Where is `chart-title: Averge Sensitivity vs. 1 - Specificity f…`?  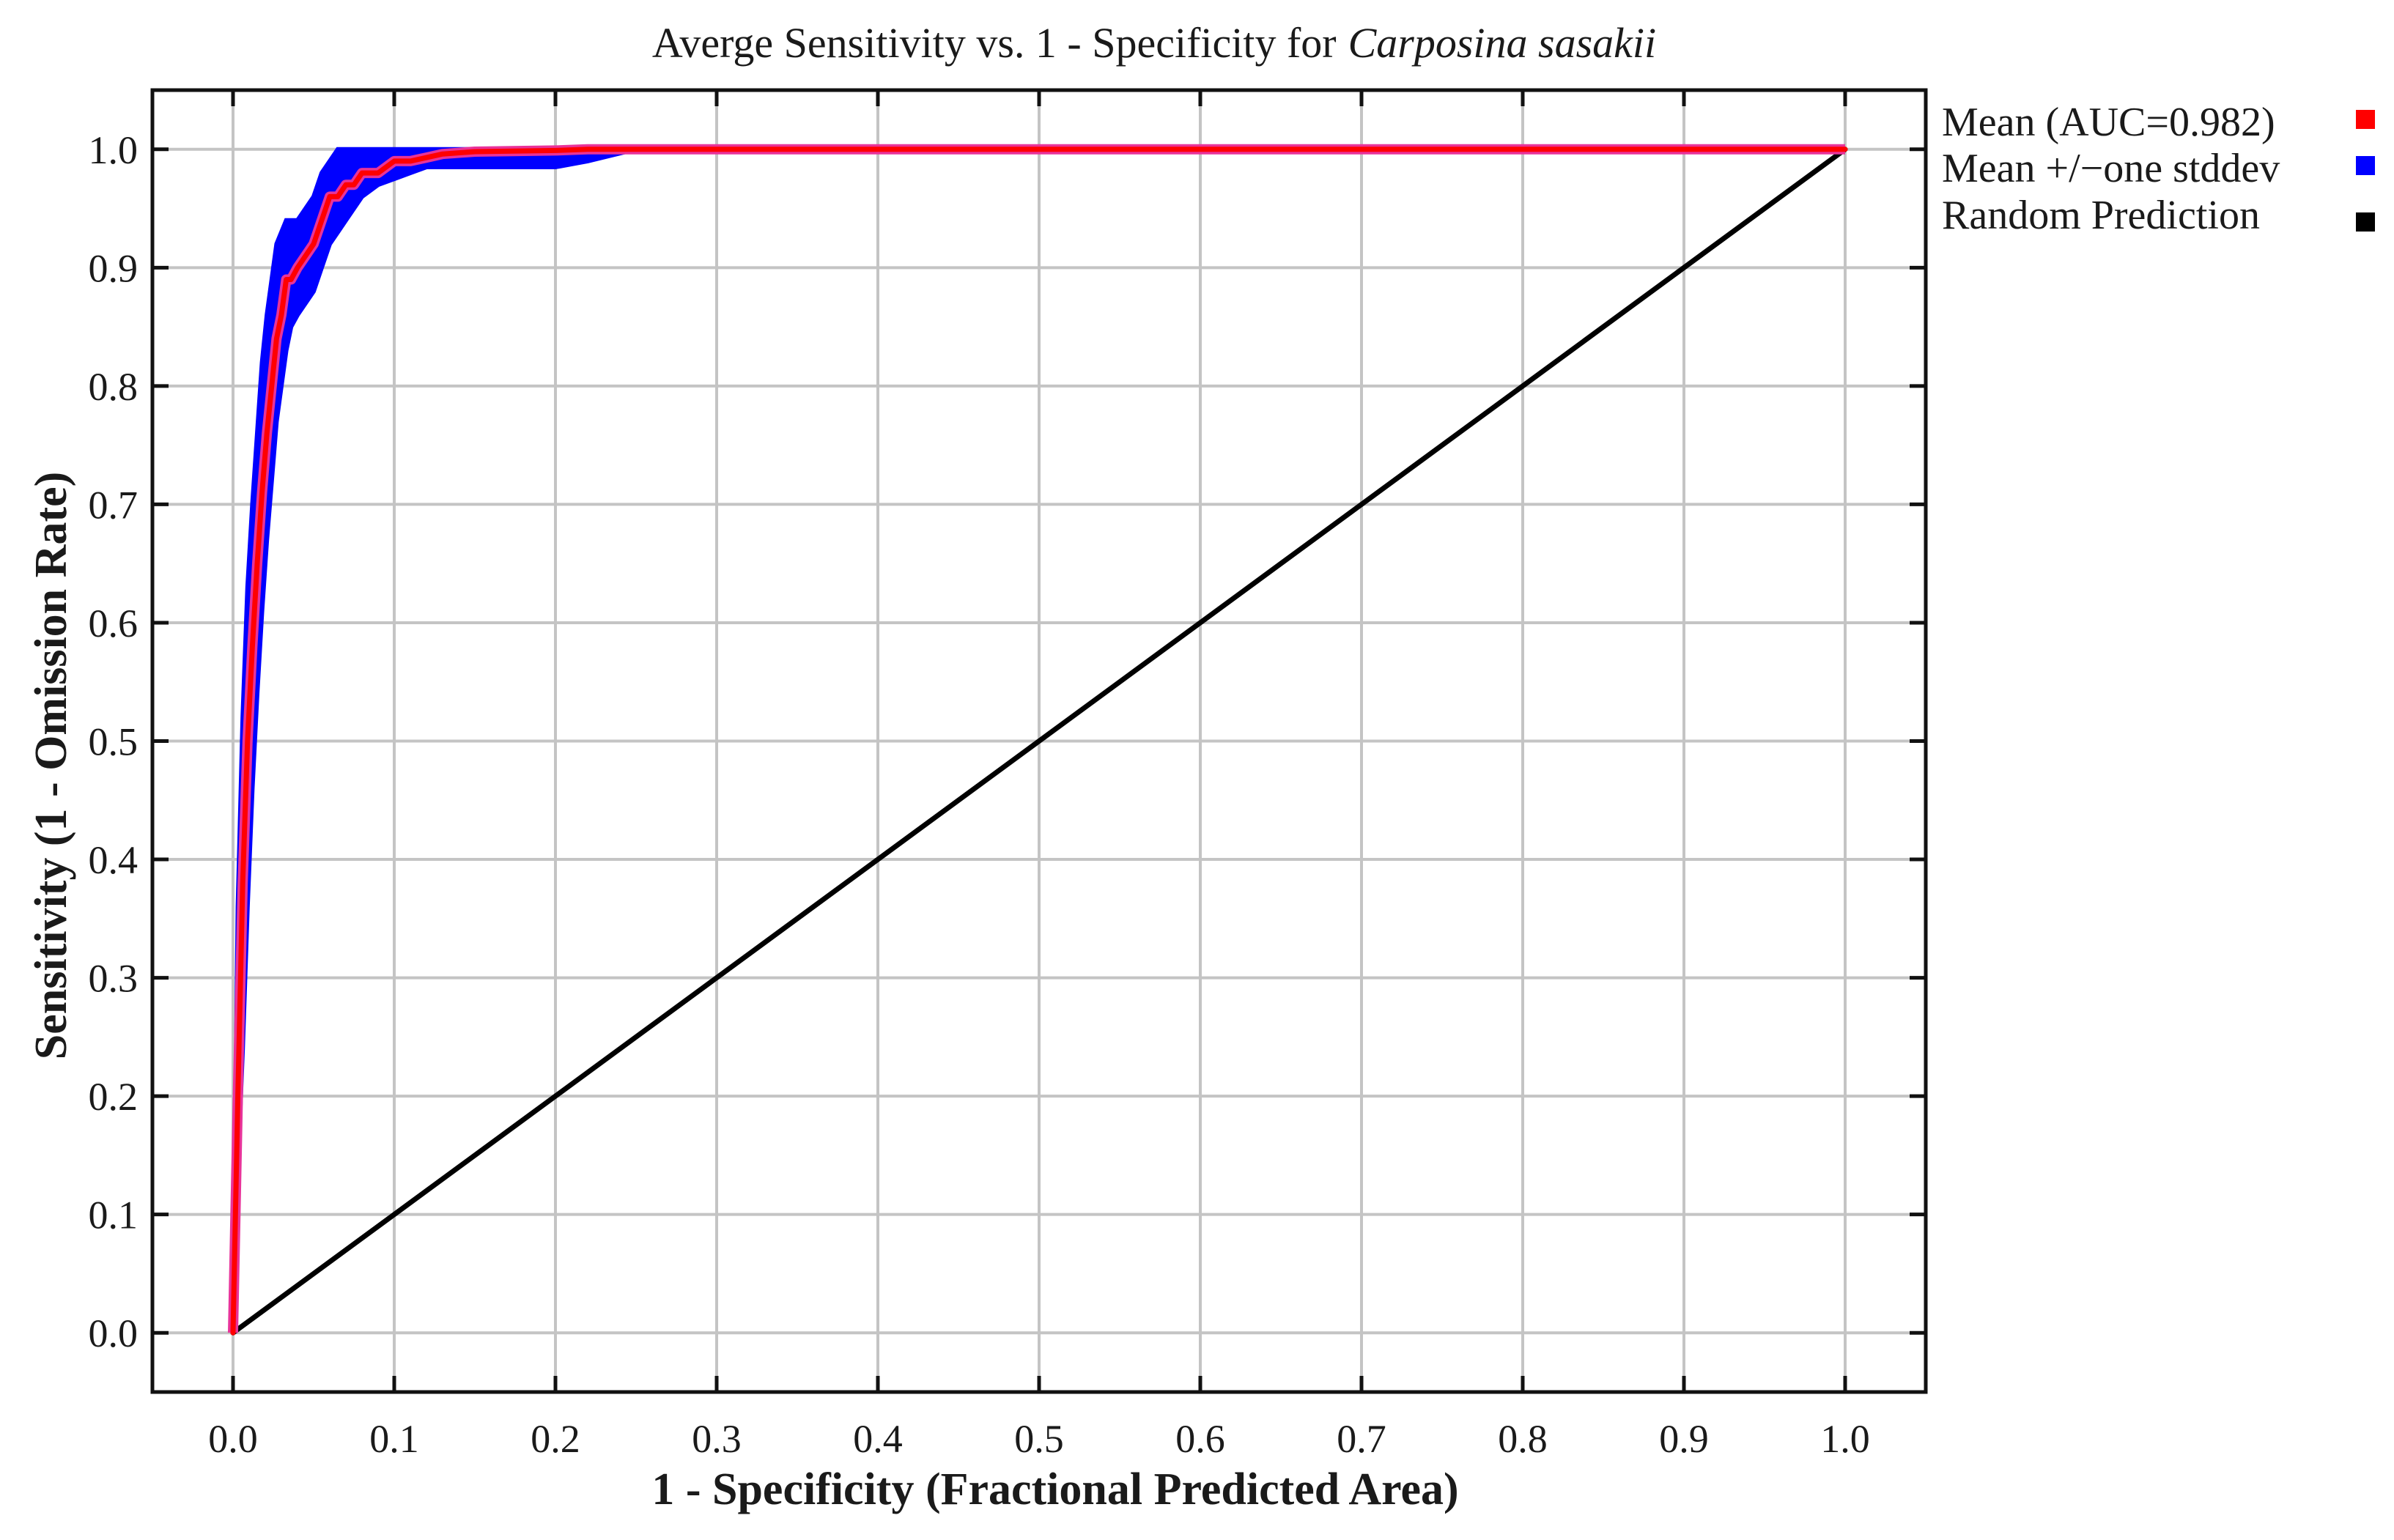
chart-title: Averge Sensitivity vs. 1 - Specificity f… is located at coordinates (1154, 43).